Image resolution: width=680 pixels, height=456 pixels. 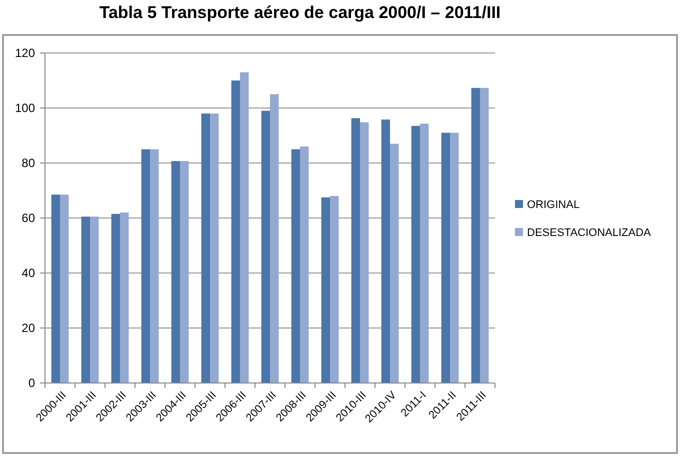 What do you see at coordinates (29, 163) in the screenshot?
I see `y-tick-label: 80` at bounding box center [29, 163].